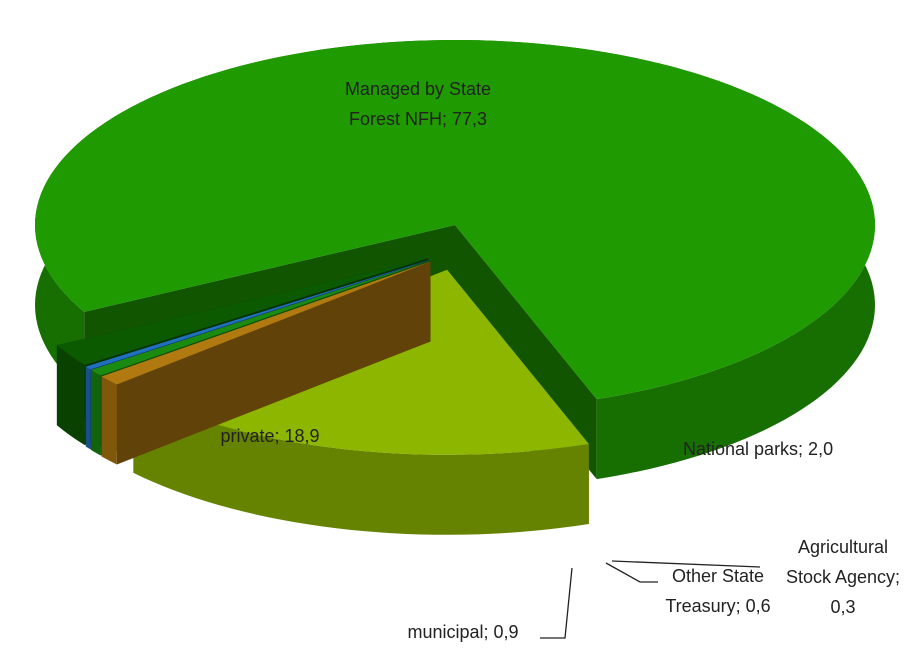 The height and width of the screenshot is (653, 911). I want to click on data-label-line: Treasury; 0,6, so click(717, 606).